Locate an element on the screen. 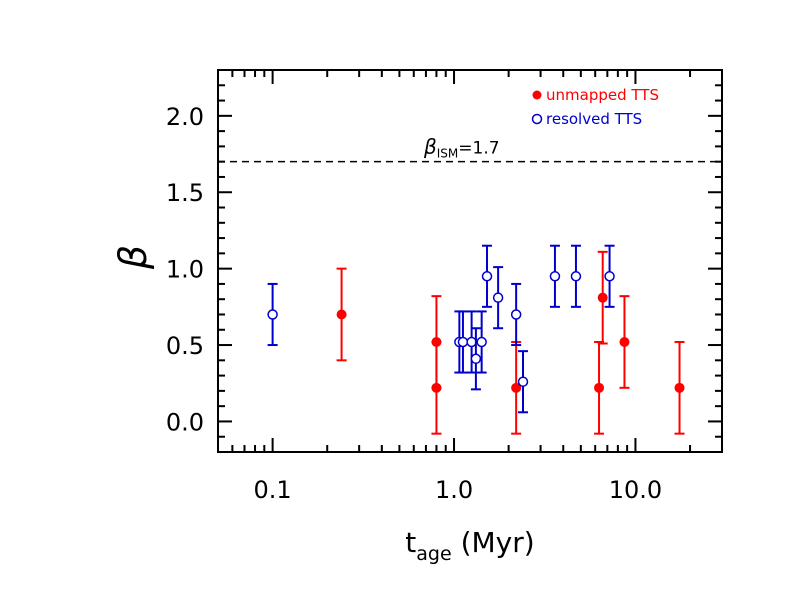 The height and width of the screenshot is (591, 786). reference-line-group: βISM=1.7 is located at coordinates (470, 149).